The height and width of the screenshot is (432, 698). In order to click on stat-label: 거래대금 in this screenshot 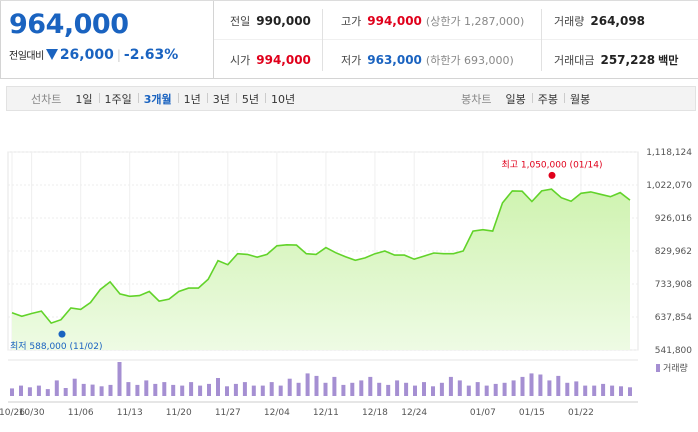, I will do `click(574, 60)`.